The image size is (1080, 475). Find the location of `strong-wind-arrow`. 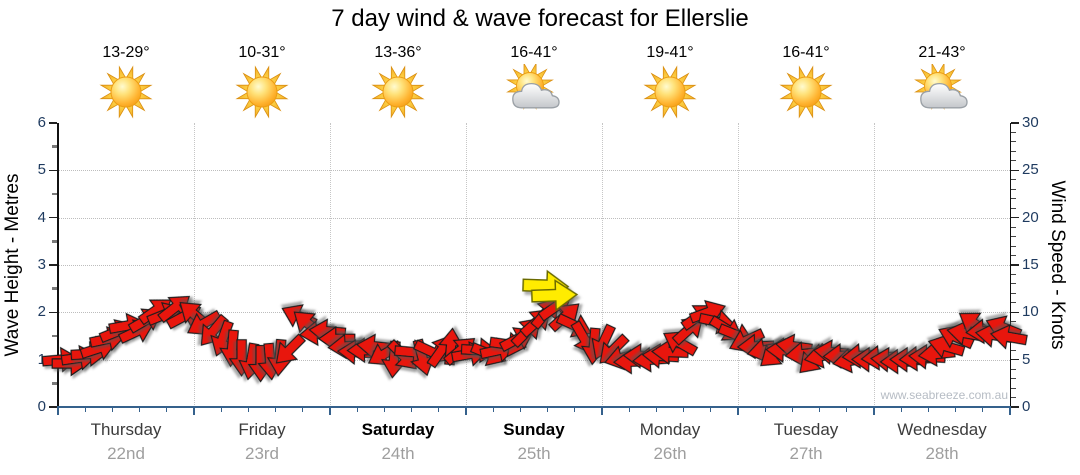

strong-wind-arrow is located at coordinates (554, 295).